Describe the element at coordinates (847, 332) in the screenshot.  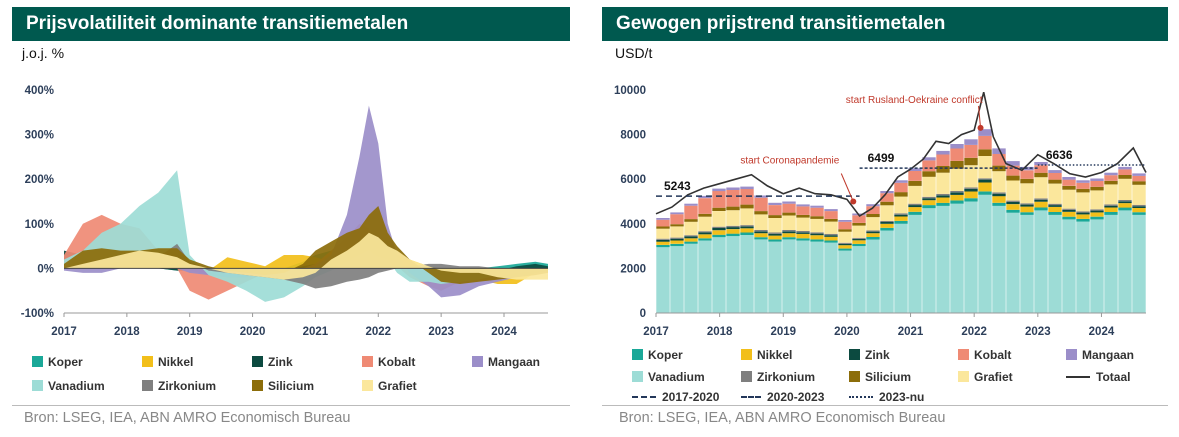
I see `x-tick-label: 2020` at that location.